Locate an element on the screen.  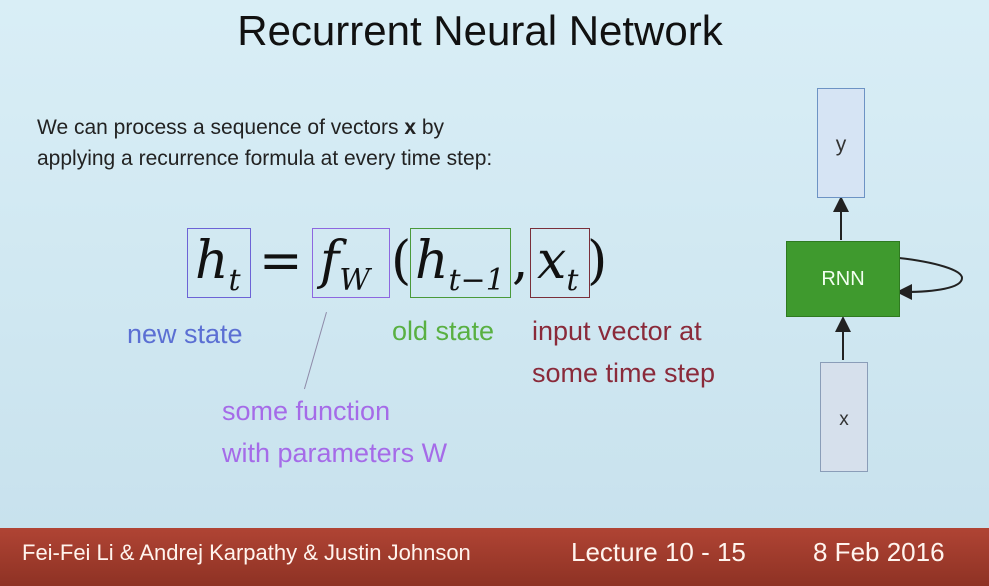
recurrent-loop-arrow is located at coordinates (930, 278).